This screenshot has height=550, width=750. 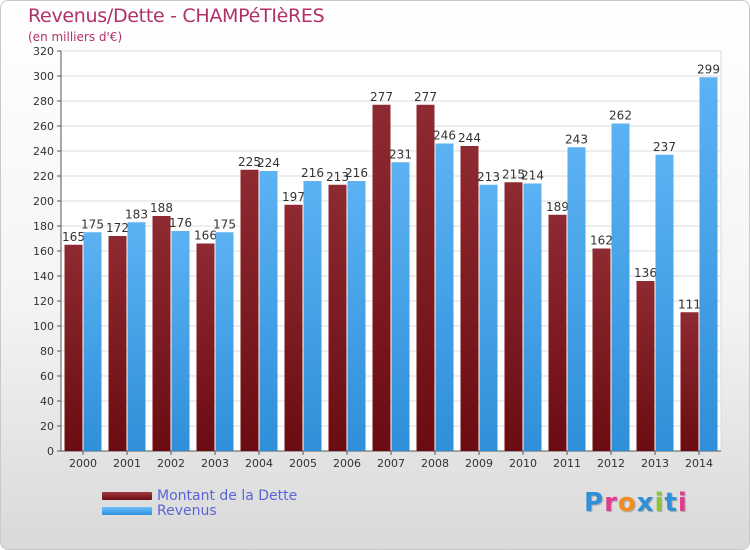 What do you see at coordinates (620, 116) in the screenshot?
I see `data-label: 262` at bounding box center [620, 116].